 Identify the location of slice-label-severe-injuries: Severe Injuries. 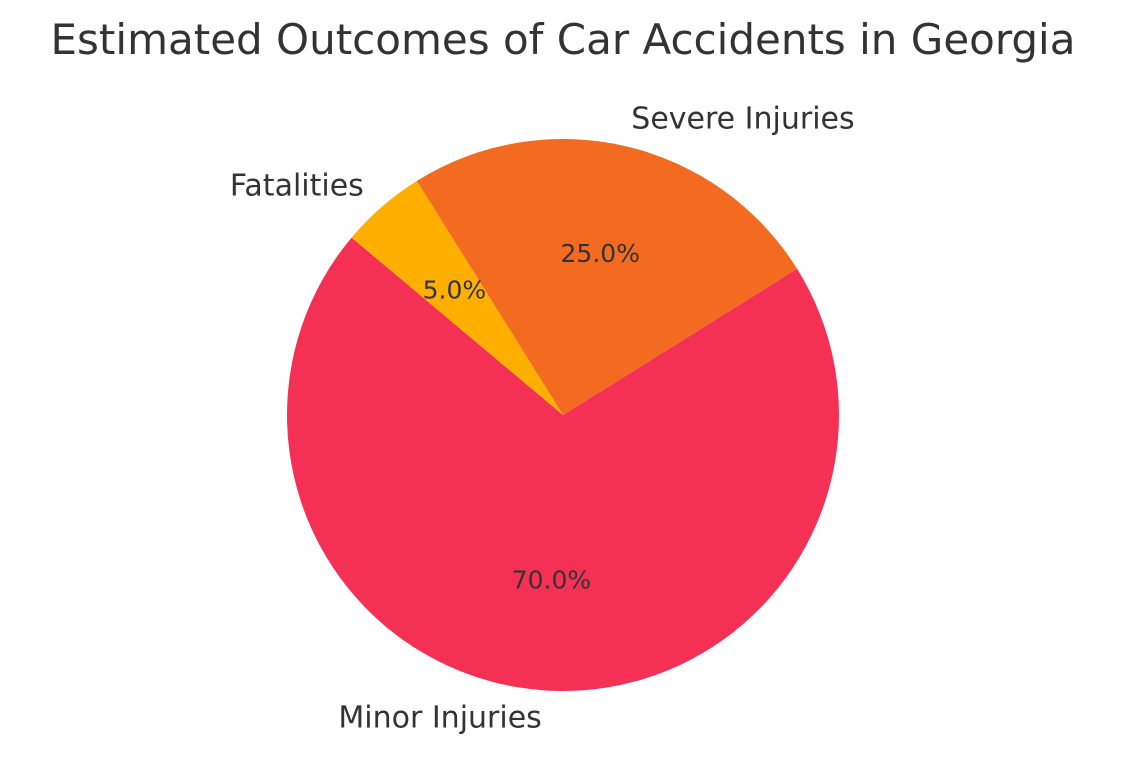
(742, 119).